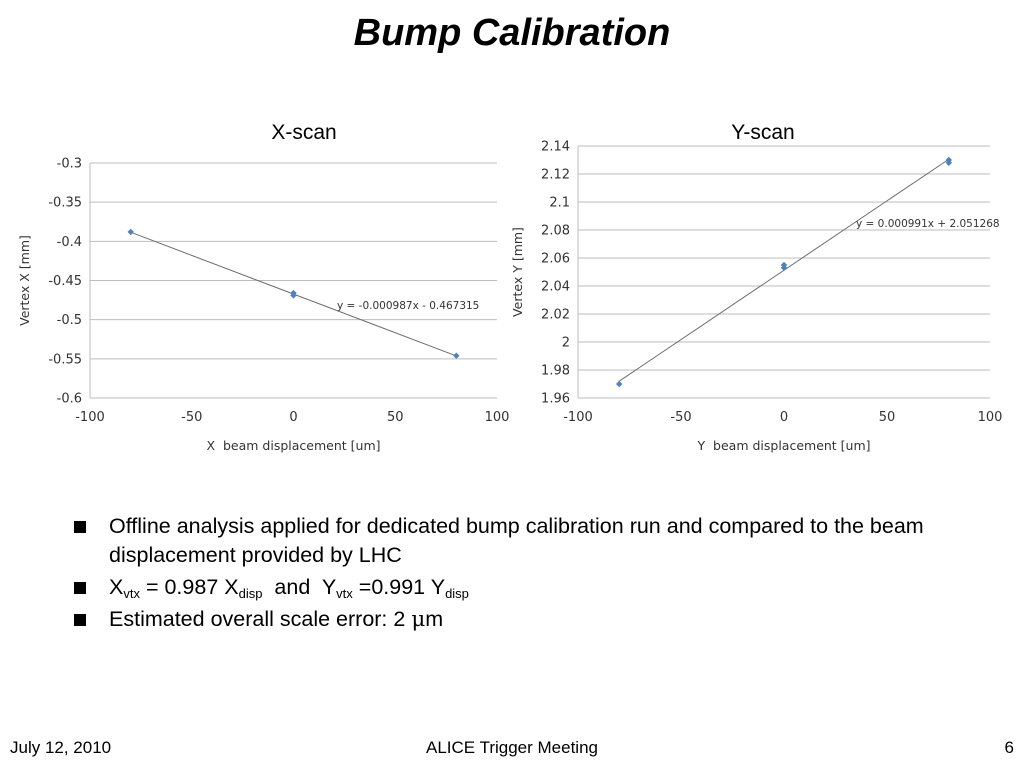 The image size is (1024, 768). What do you see at coordinates (69, 164) in the screenshot?
I see `y-tick-label: -0.3` at bounding box center [69, 164].